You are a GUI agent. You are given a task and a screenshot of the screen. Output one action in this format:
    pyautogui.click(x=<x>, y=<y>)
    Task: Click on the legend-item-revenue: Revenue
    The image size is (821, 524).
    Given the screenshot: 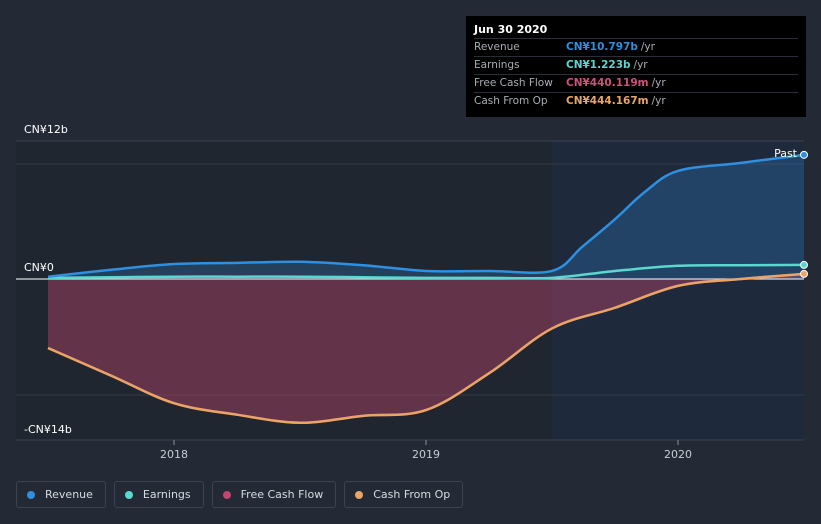 What is the action you would take?
    pyautogui.click(x=61, y=494)
    